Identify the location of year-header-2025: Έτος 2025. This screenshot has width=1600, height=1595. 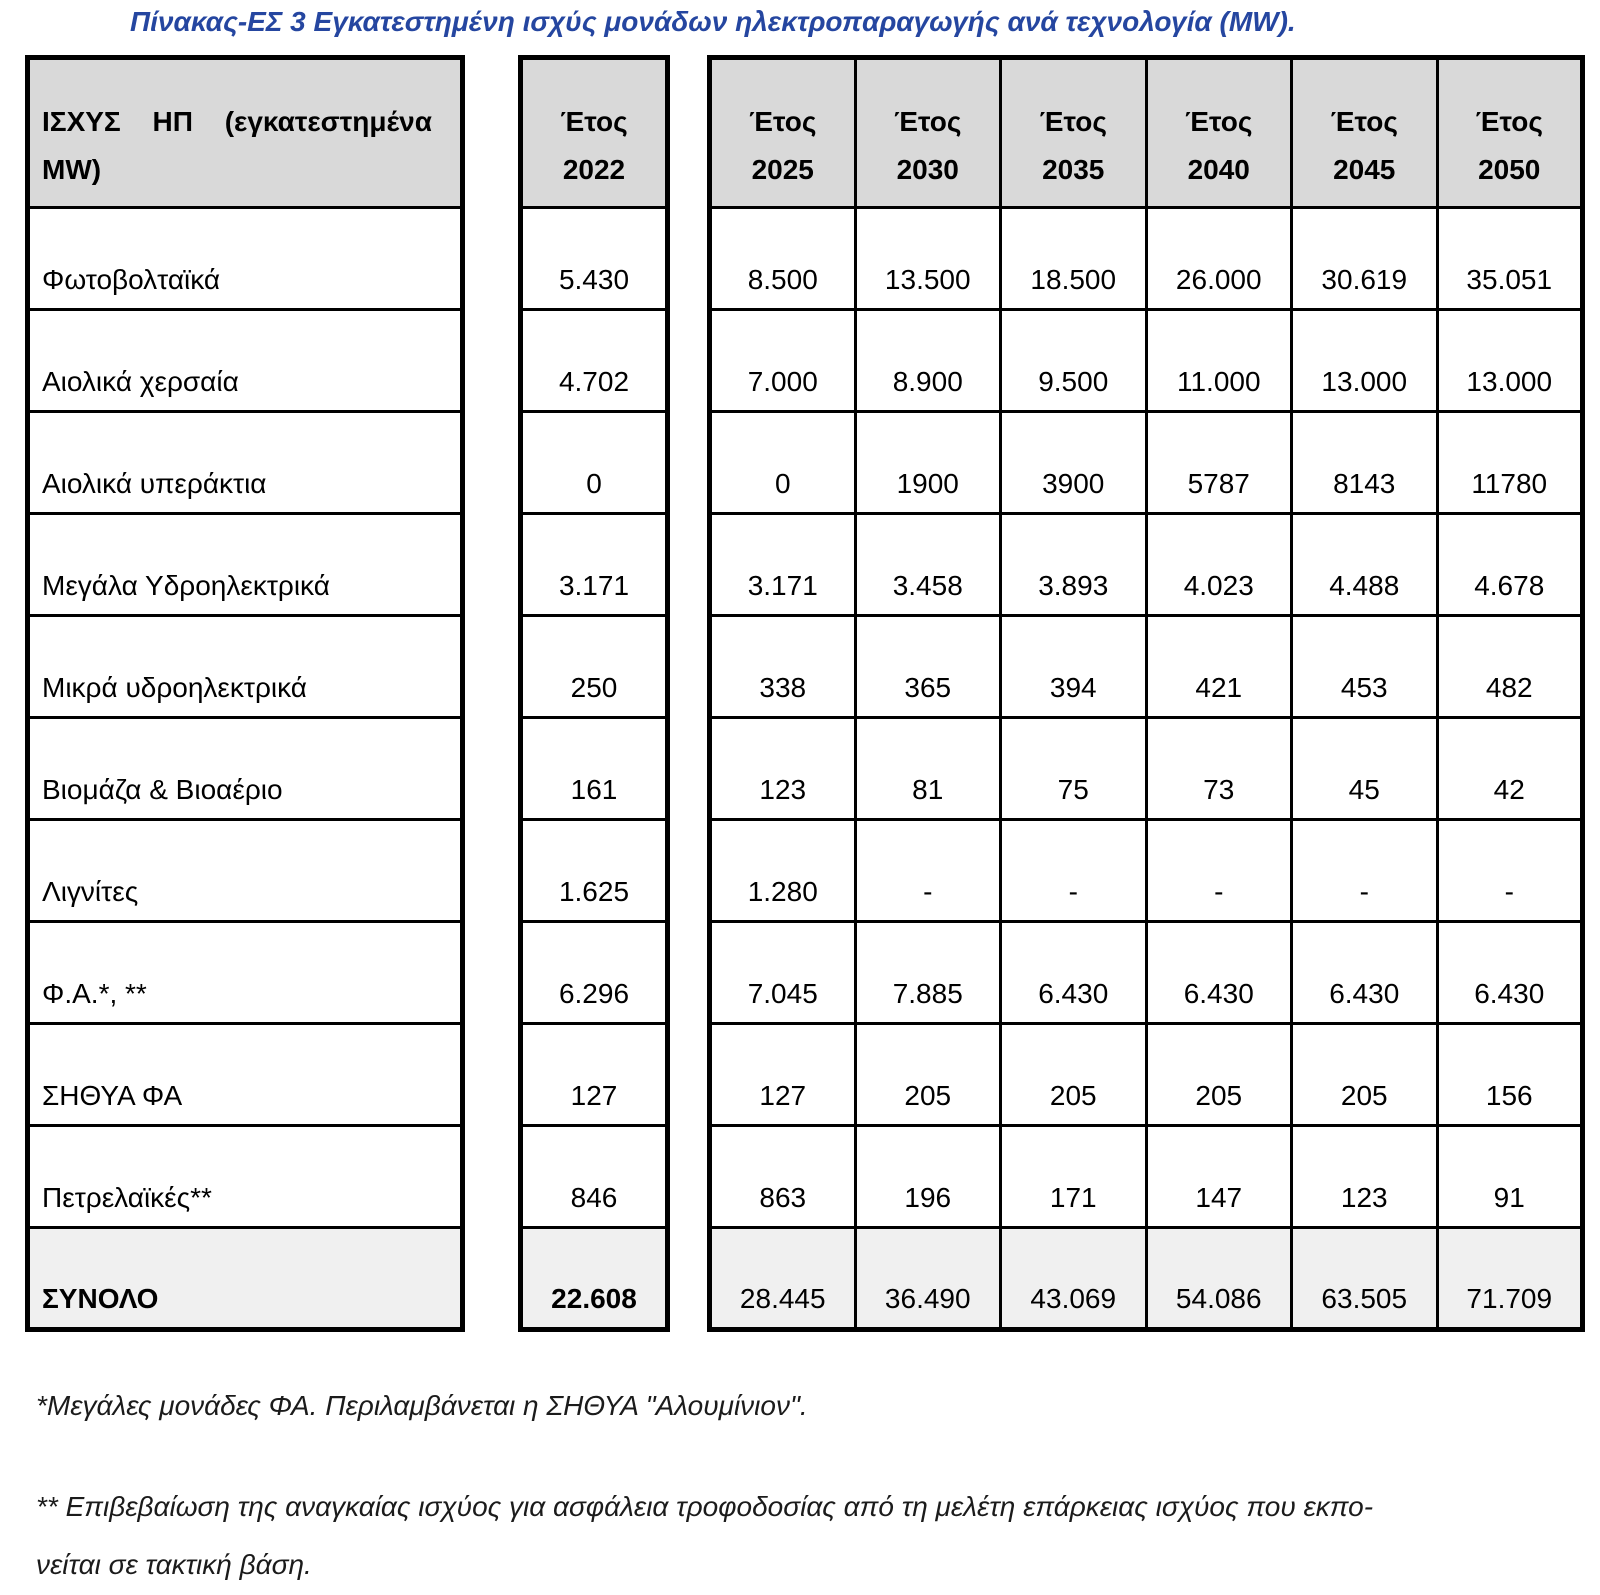
(782, 132).